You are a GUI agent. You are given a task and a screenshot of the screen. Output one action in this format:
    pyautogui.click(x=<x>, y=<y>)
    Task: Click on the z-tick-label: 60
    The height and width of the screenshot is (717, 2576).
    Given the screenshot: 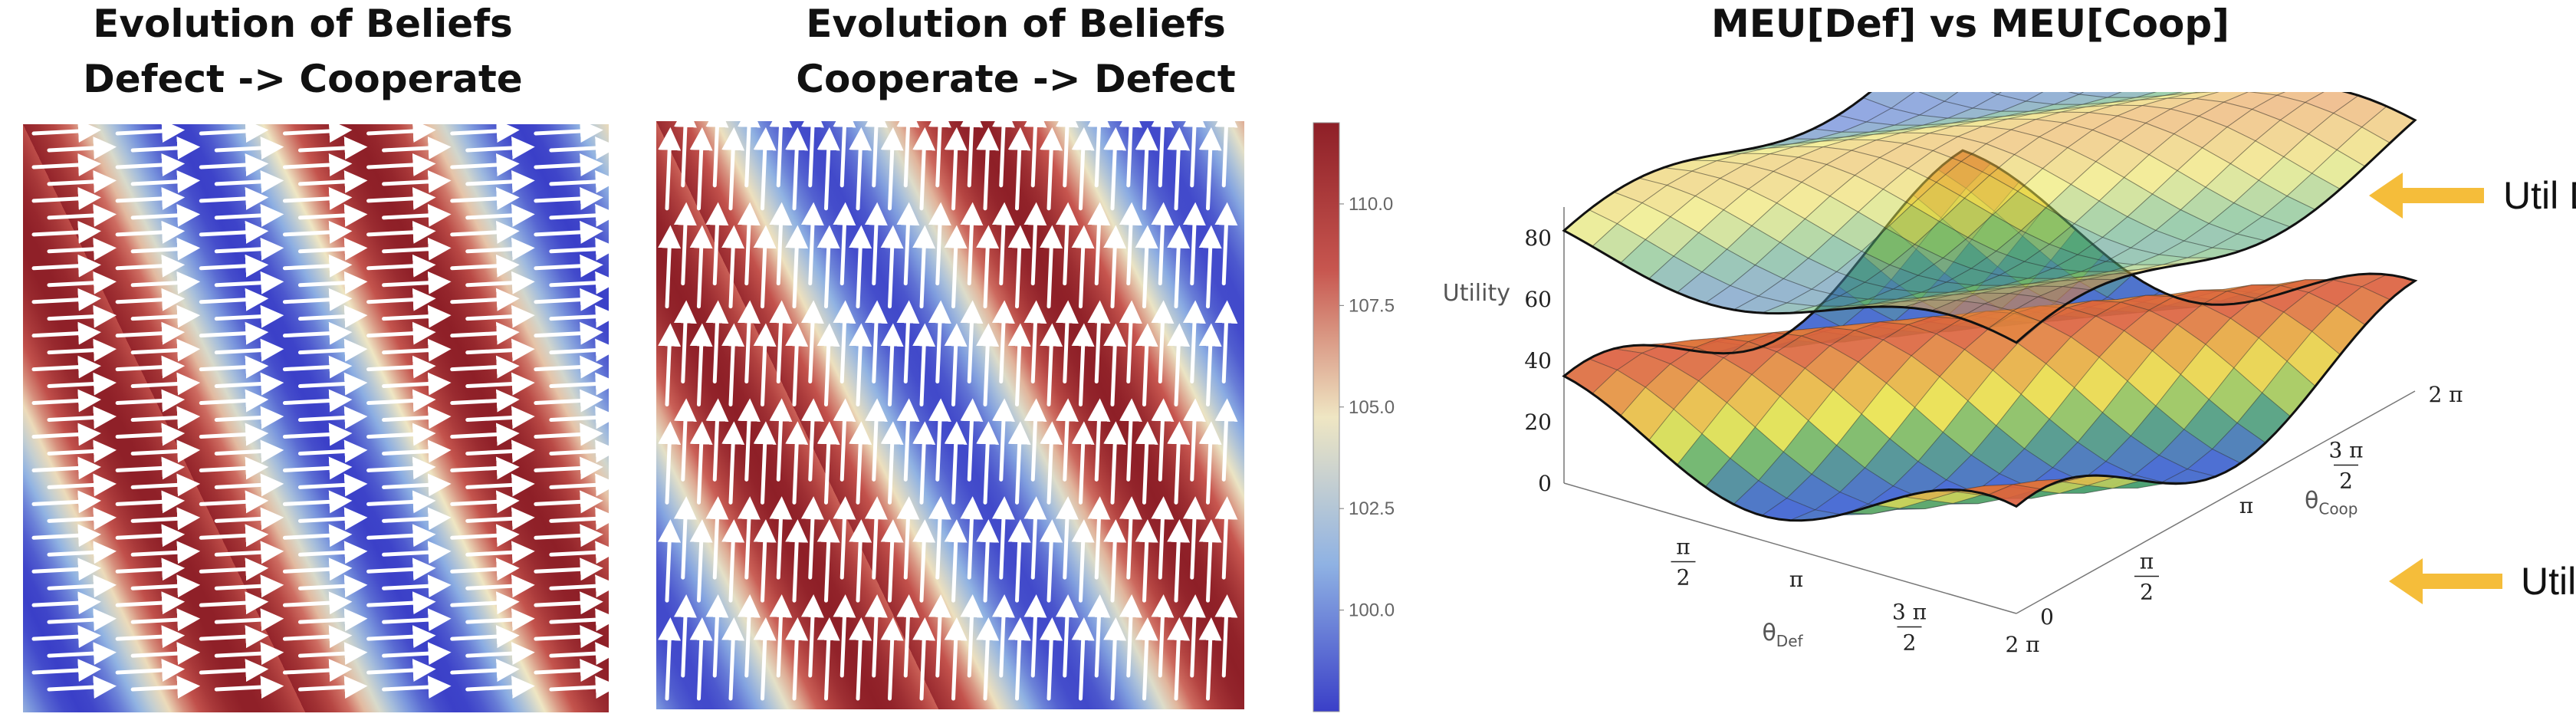 What is the action you would take?
    pyautogui.click(x=1538, y=299)
    